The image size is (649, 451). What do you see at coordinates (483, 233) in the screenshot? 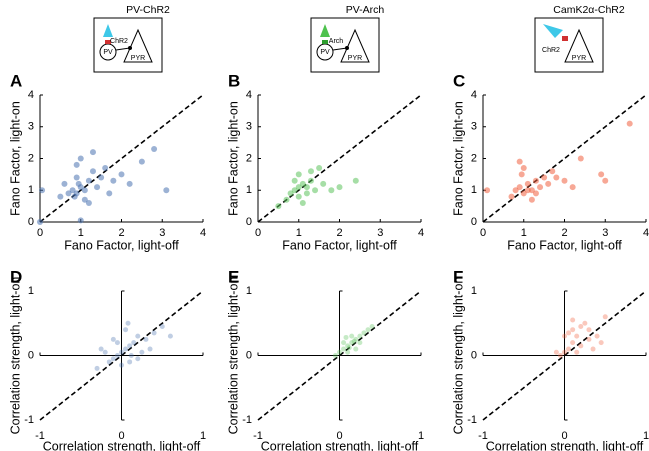
I see `x-tick-label: 0` at bounding box center [483, 233].